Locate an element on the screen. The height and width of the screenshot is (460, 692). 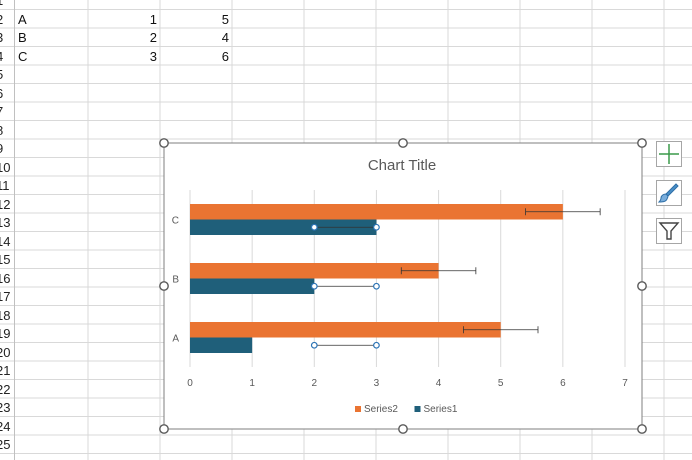
row-number: 9 is located at coordinates (7, 149).